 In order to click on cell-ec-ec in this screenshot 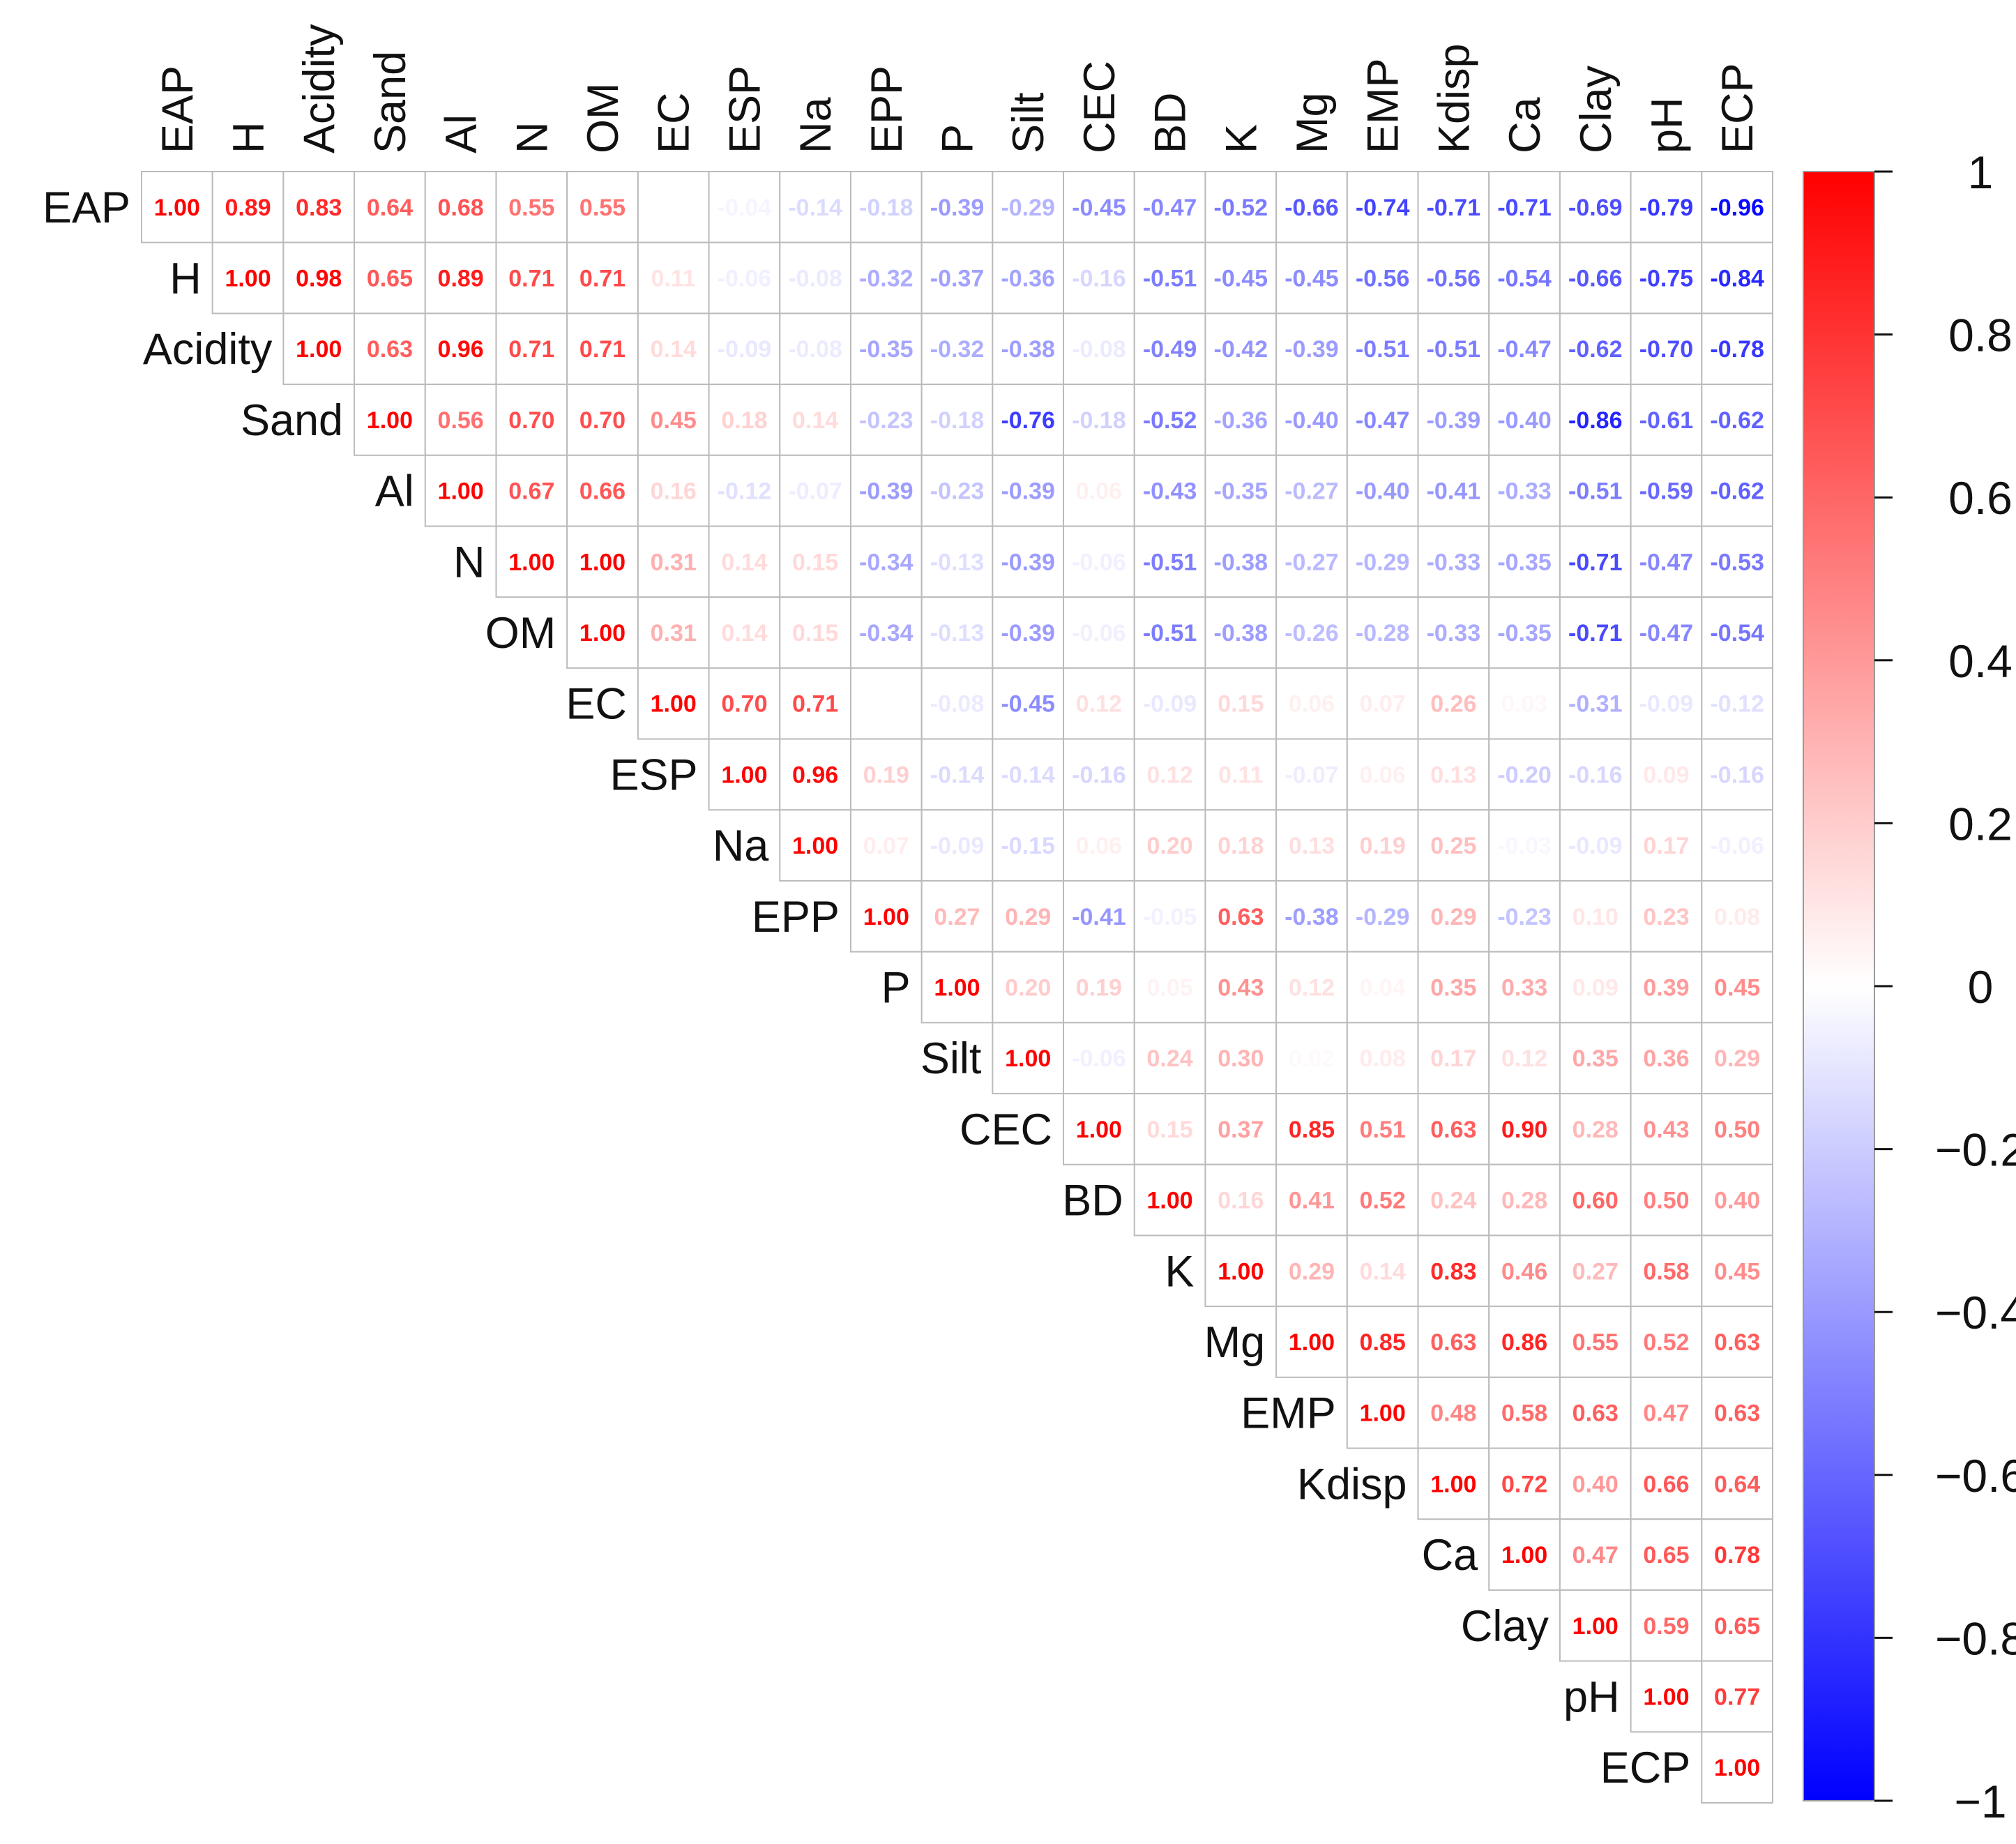, I will do `click(673, 703)`.